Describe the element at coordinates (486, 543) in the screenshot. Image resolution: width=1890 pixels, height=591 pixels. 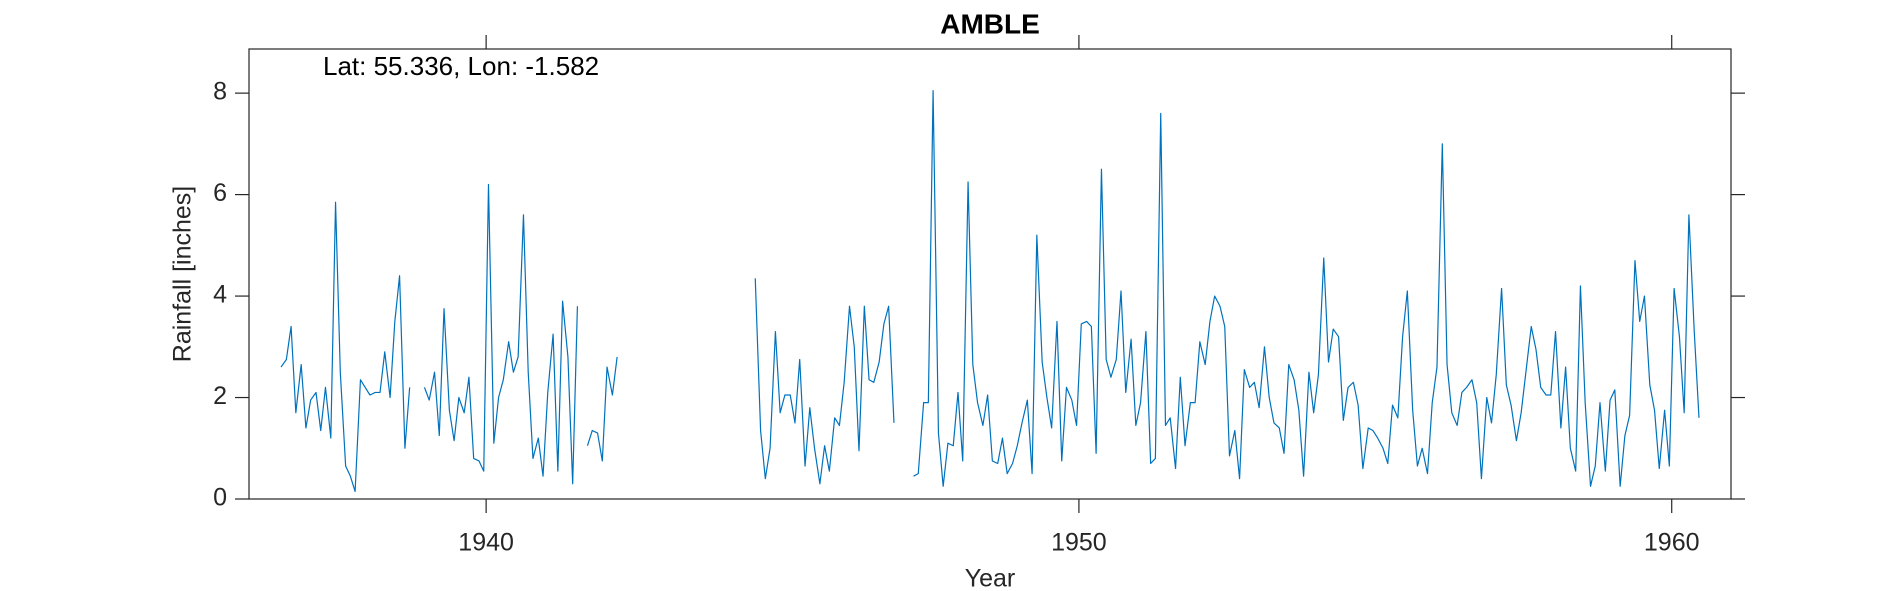
I see `x-tick-label: 1940` at that location.